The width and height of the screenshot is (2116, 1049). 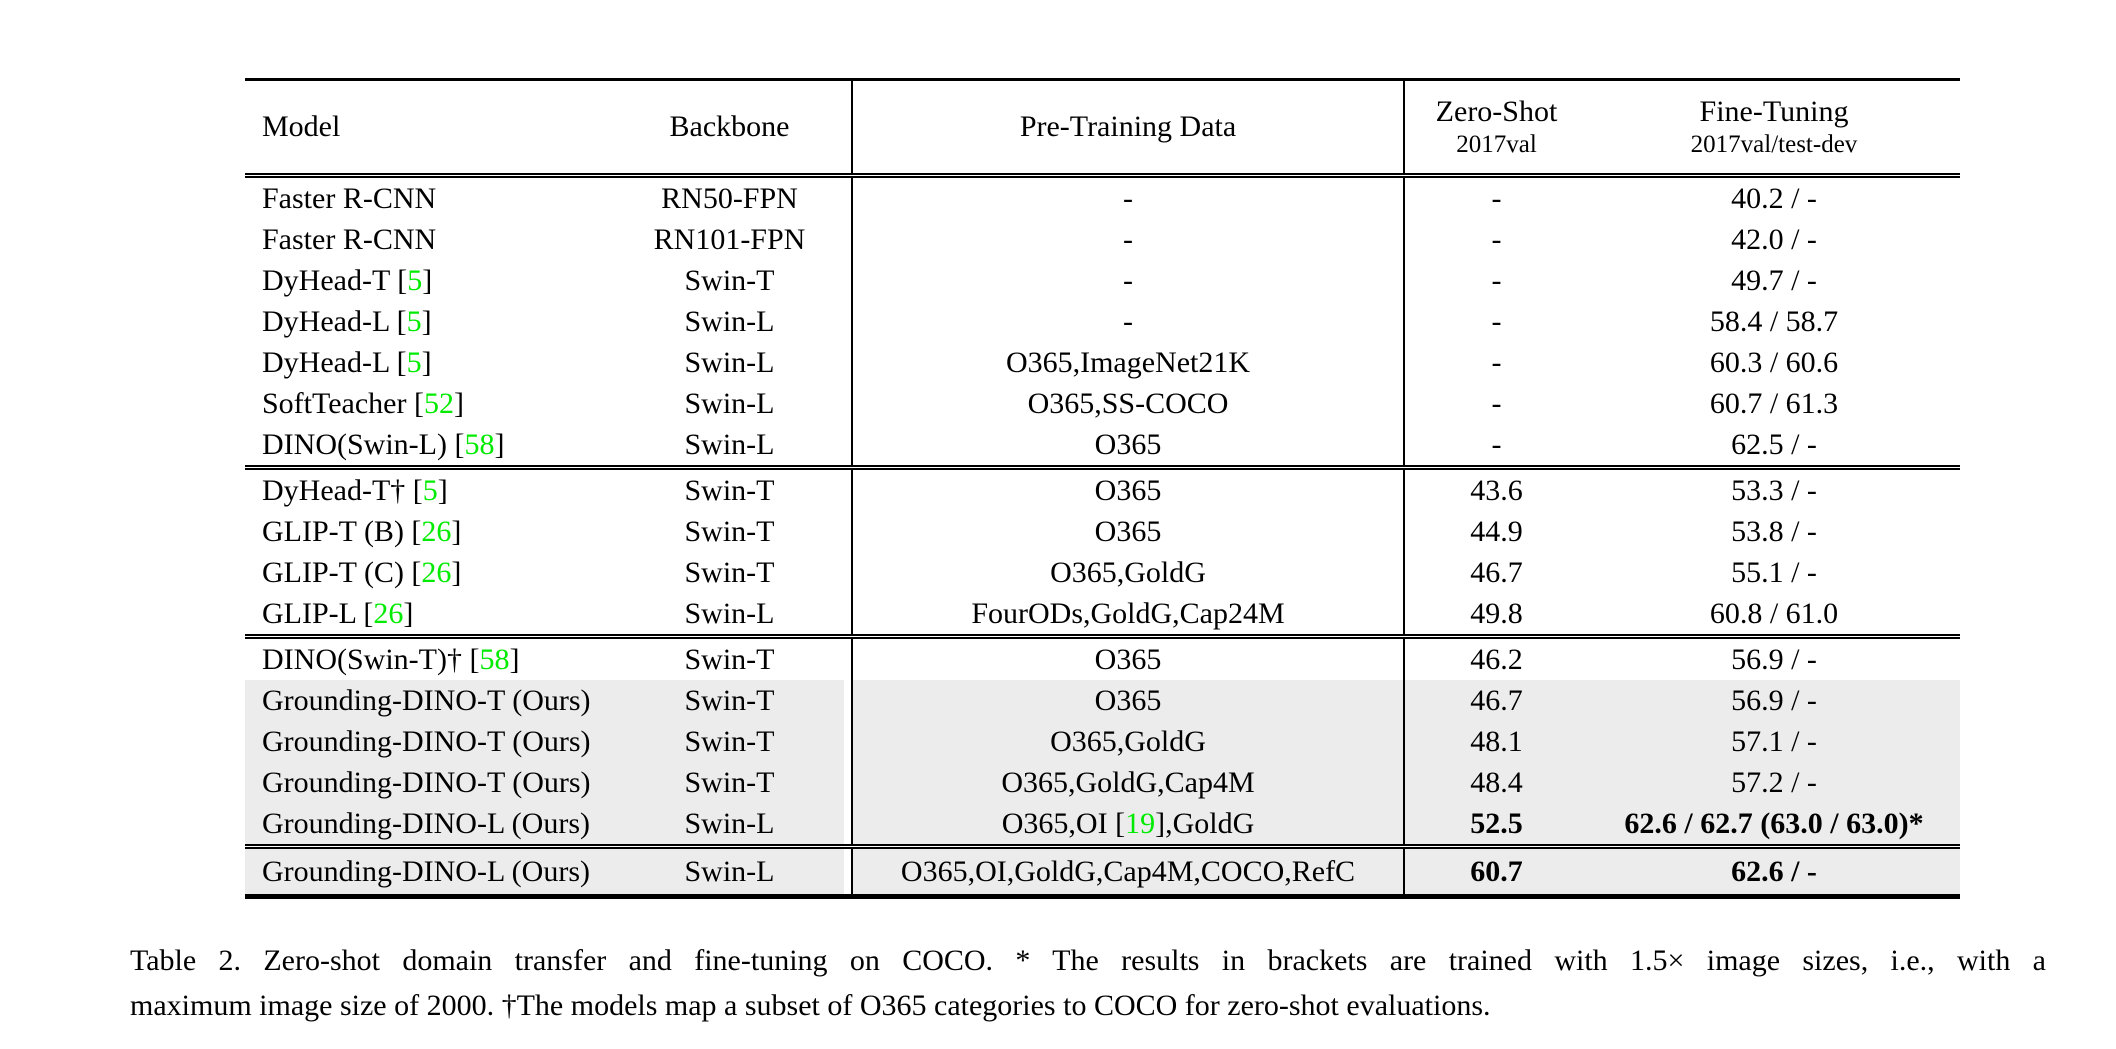 I want to click on table-row: DyHead-T† [5] Swin-T O365 43.6 53.3 / -, so click(x=1102, y=490).